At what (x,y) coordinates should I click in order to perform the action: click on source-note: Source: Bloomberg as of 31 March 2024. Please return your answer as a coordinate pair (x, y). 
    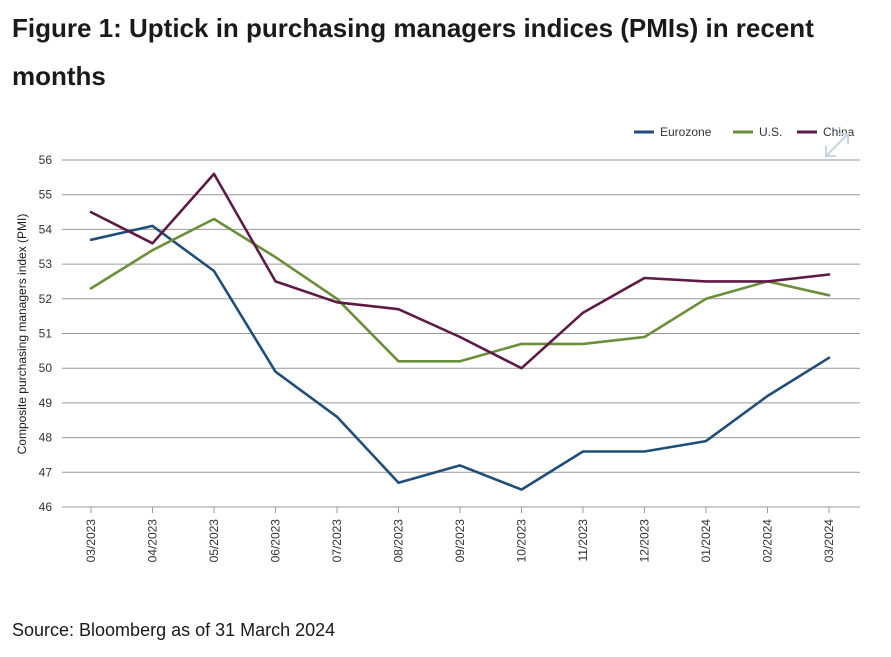
    Looking at the image, I should click on (174, 630).